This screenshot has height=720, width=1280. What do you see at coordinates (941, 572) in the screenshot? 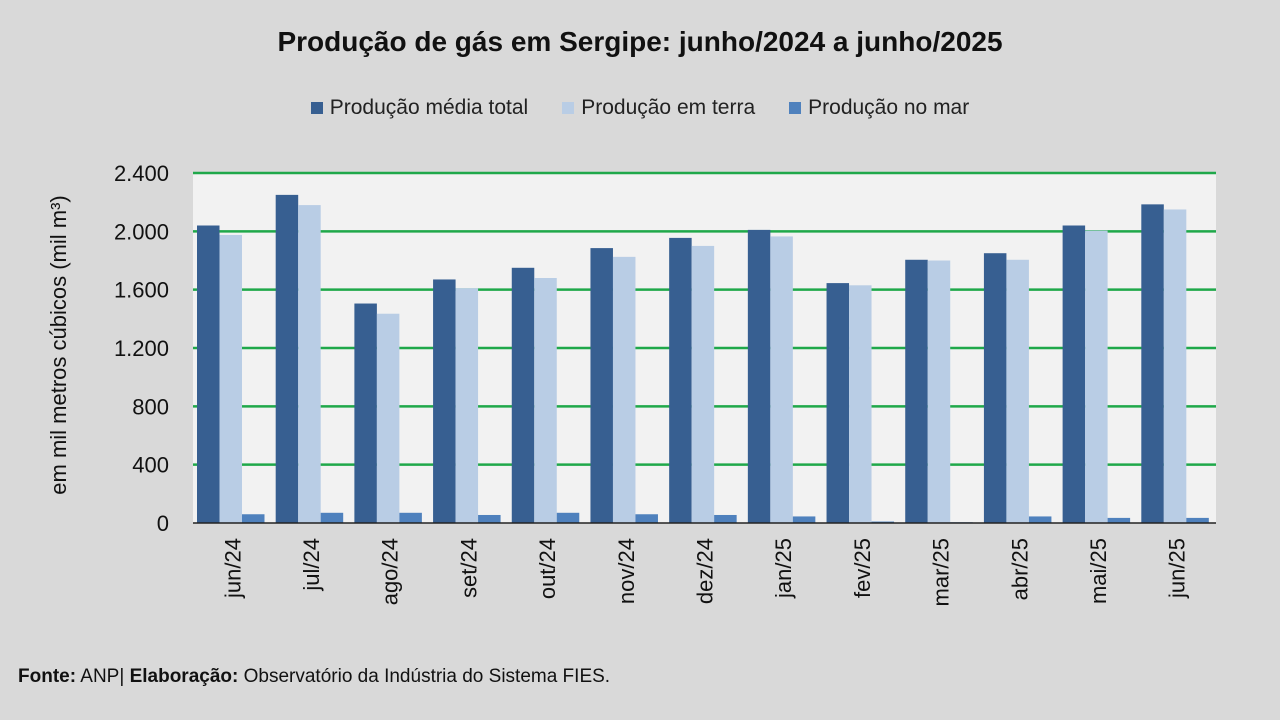
I see `x-tick-label: mar/25` at bounding box center [941, 572].